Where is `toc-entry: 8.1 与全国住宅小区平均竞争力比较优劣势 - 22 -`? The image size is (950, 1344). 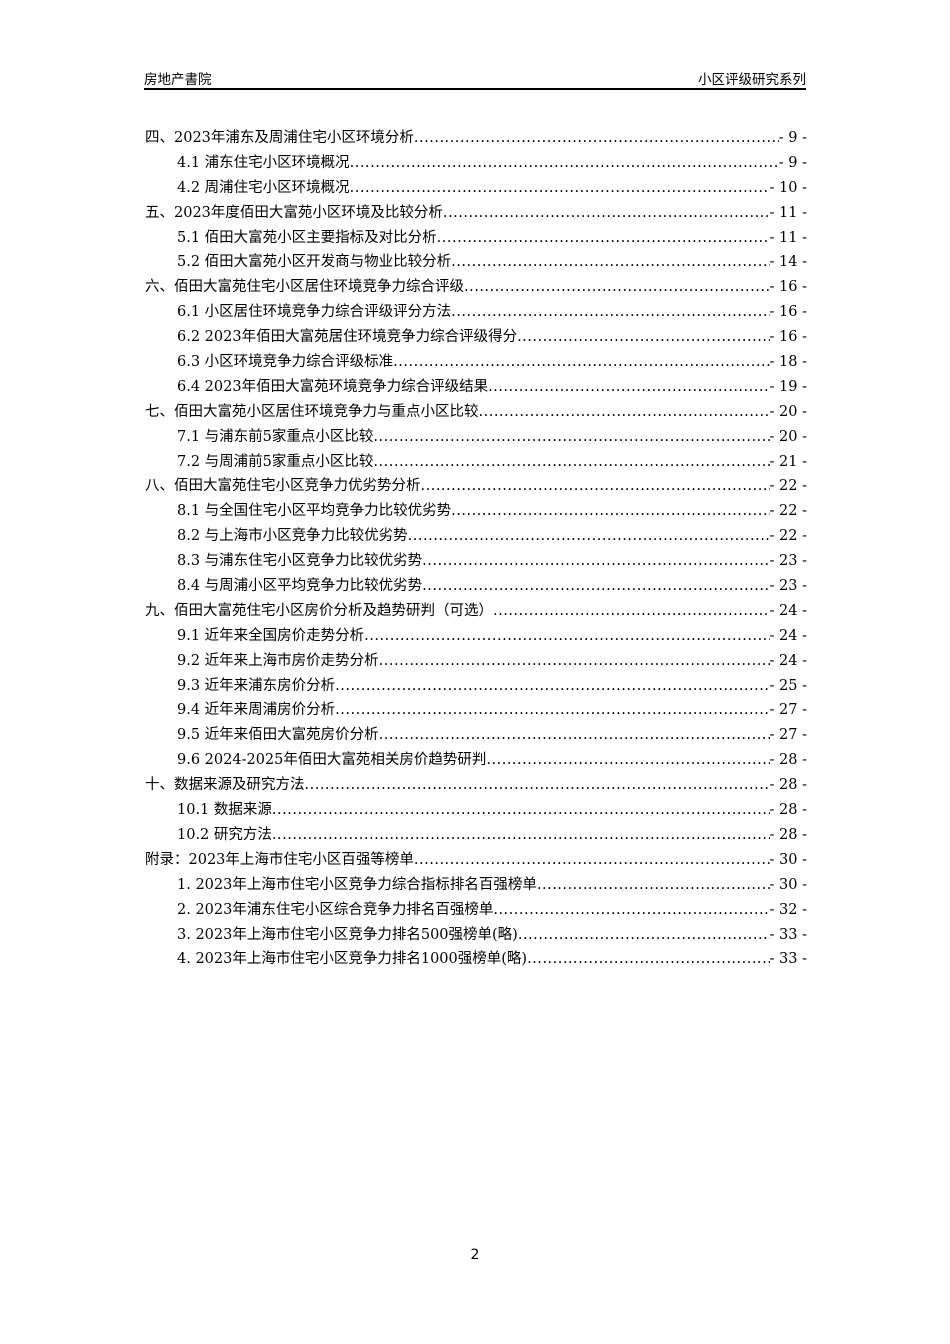
toc-entry: 8.1 与全国住宅小区平均竞争力比较优劣势 - 22 - is located at coordinates (476, 512).